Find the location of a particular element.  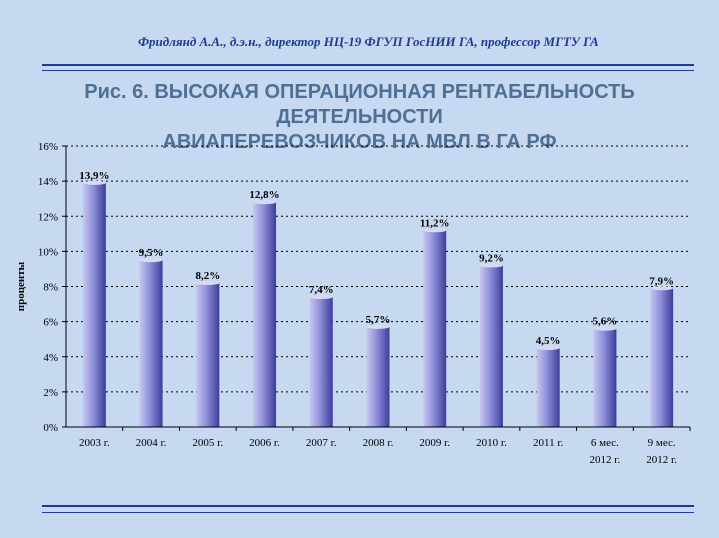

data-label: 12,8% is located at coordinates (264, 195).